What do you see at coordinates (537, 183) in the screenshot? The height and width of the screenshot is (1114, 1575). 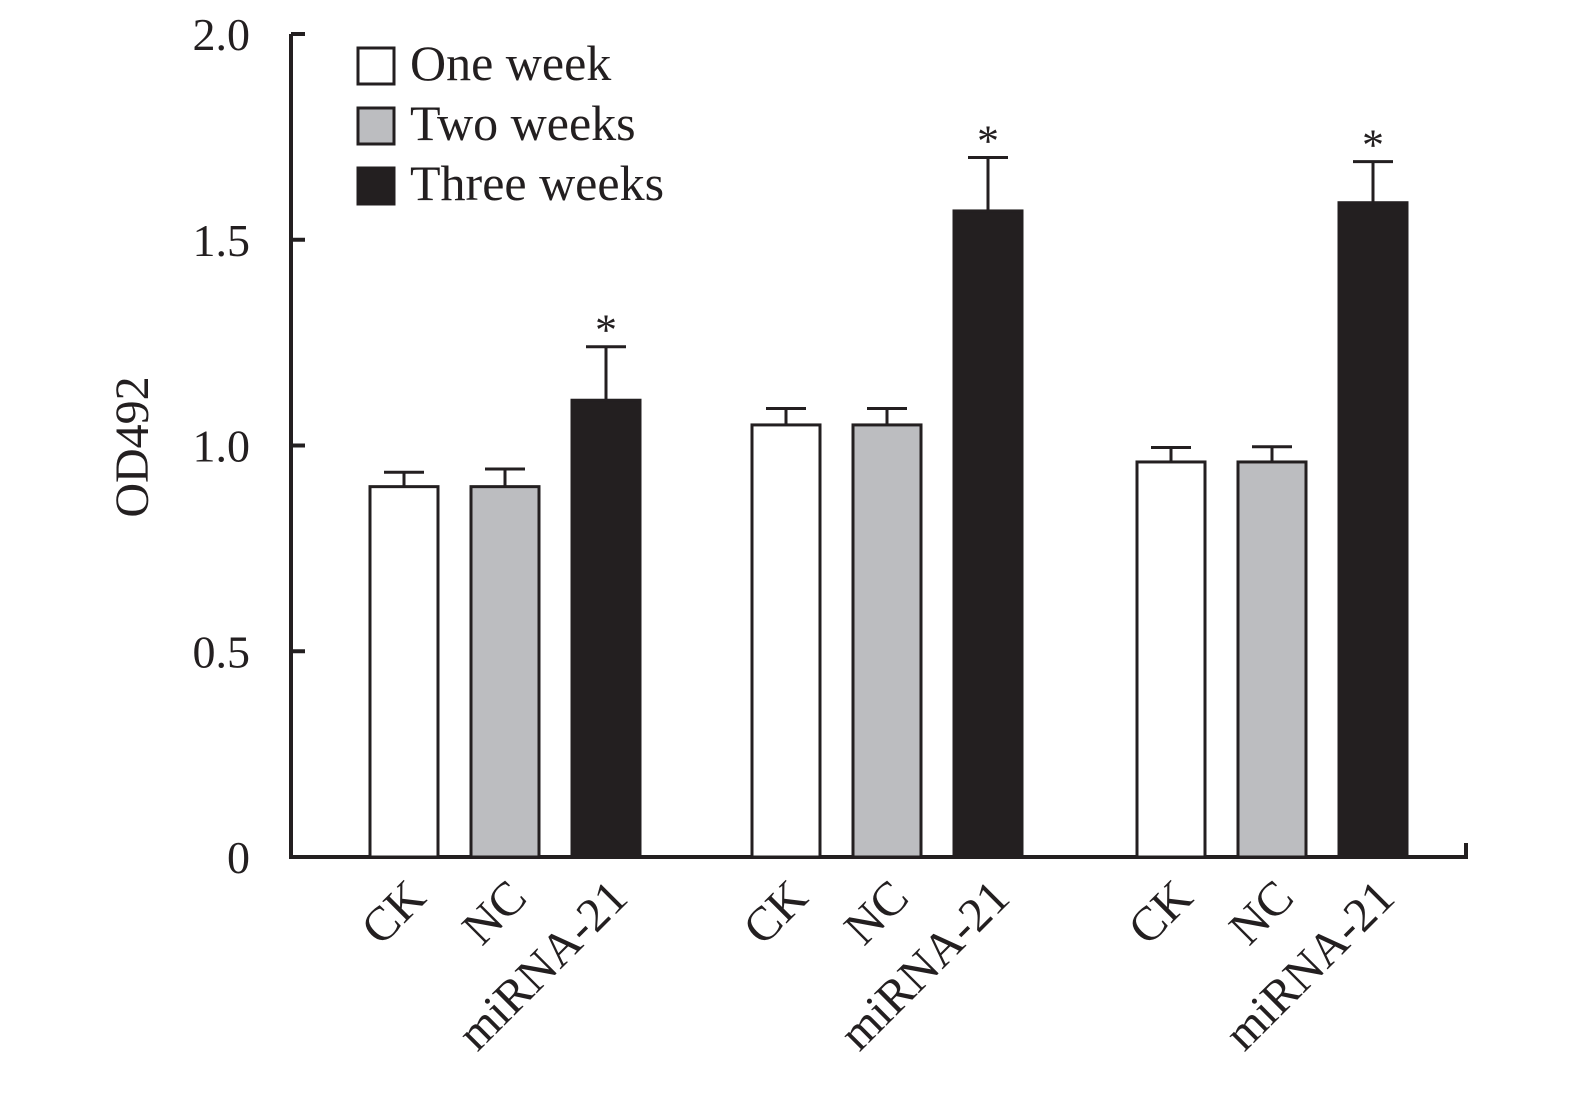 I see `legend-label: Three weeks` at bounding box center [537, 183].